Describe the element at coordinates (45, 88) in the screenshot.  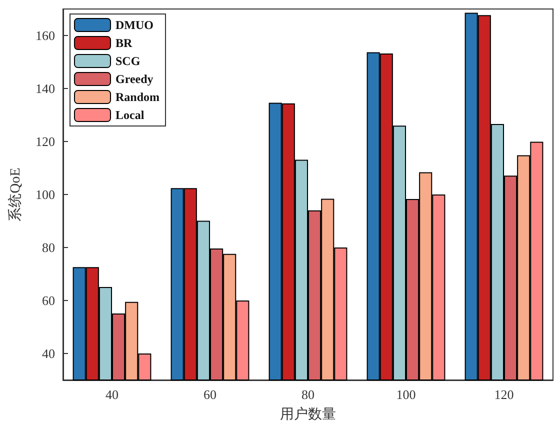
I see `y-tick-label: 140` at that location.